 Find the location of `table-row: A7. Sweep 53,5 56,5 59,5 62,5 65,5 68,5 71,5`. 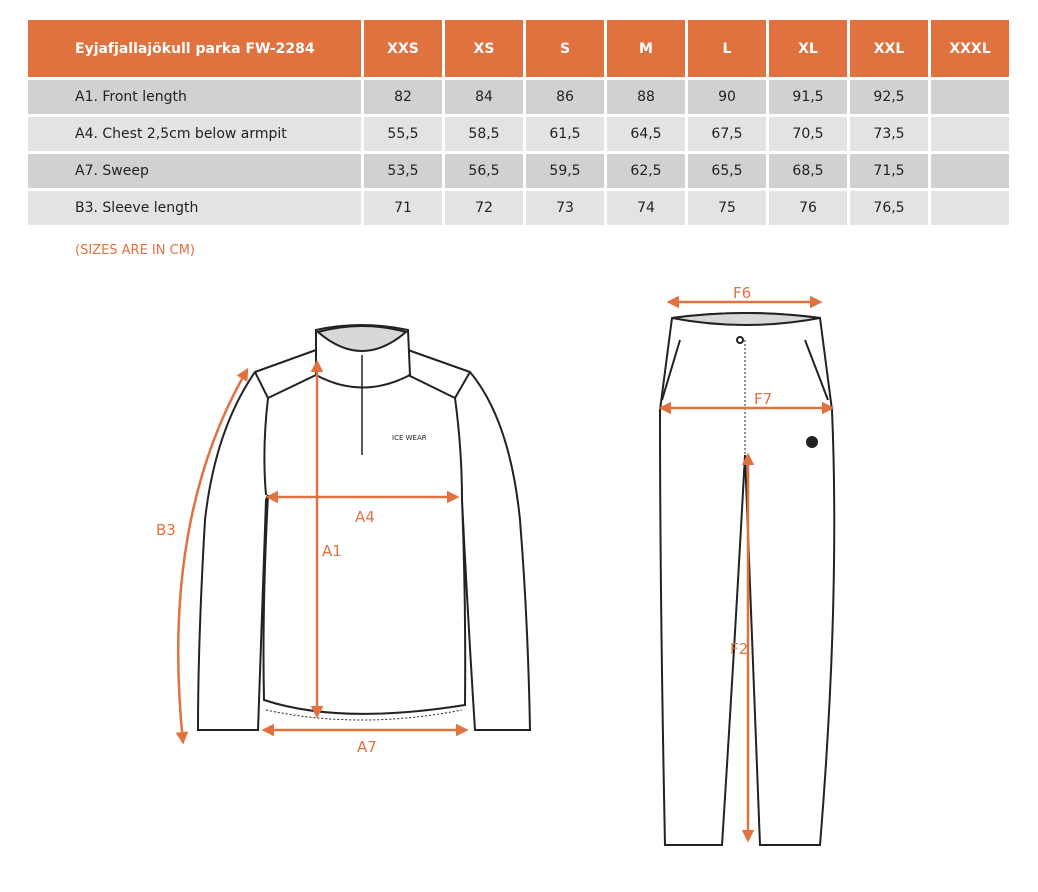

table-row: A7. Sweep 53,5 56,5 59,5 62,5 65,5 68,5 71,5 is located at coordinates (518, 171).